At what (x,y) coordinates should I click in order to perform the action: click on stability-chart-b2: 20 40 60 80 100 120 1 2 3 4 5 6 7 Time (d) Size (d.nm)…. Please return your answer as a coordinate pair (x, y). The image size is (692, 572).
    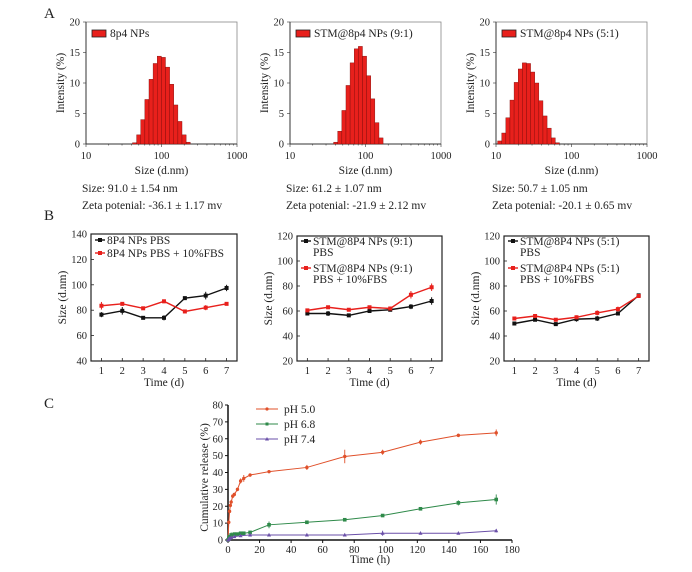
    Looking at the image, I should click on (353, 310).